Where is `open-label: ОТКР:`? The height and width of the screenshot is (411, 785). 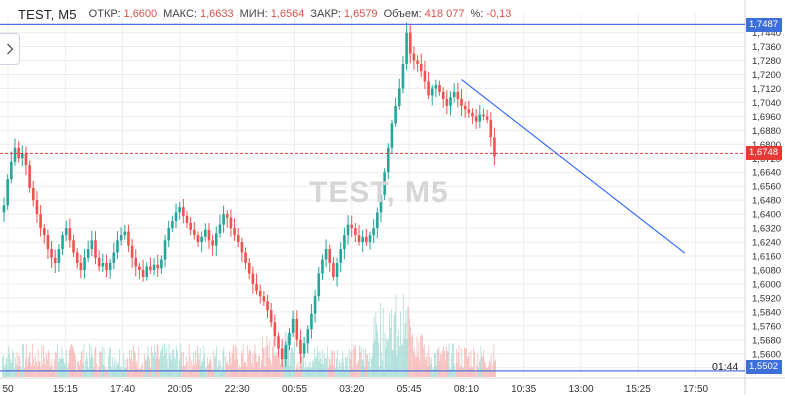 open-label: ОТКР: is located at coordinates (104, 14).